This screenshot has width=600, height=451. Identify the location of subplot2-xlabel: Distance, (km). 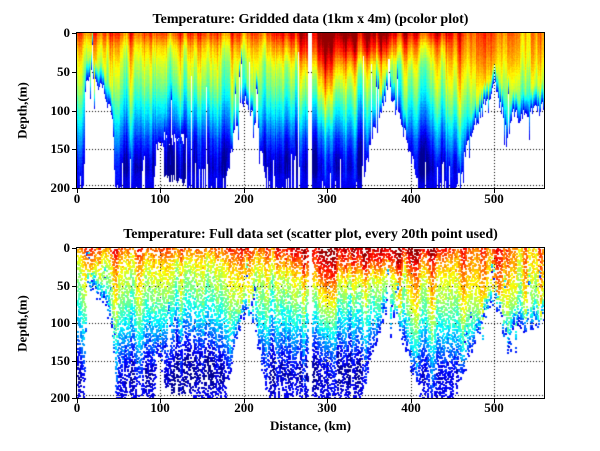
(310, 425).